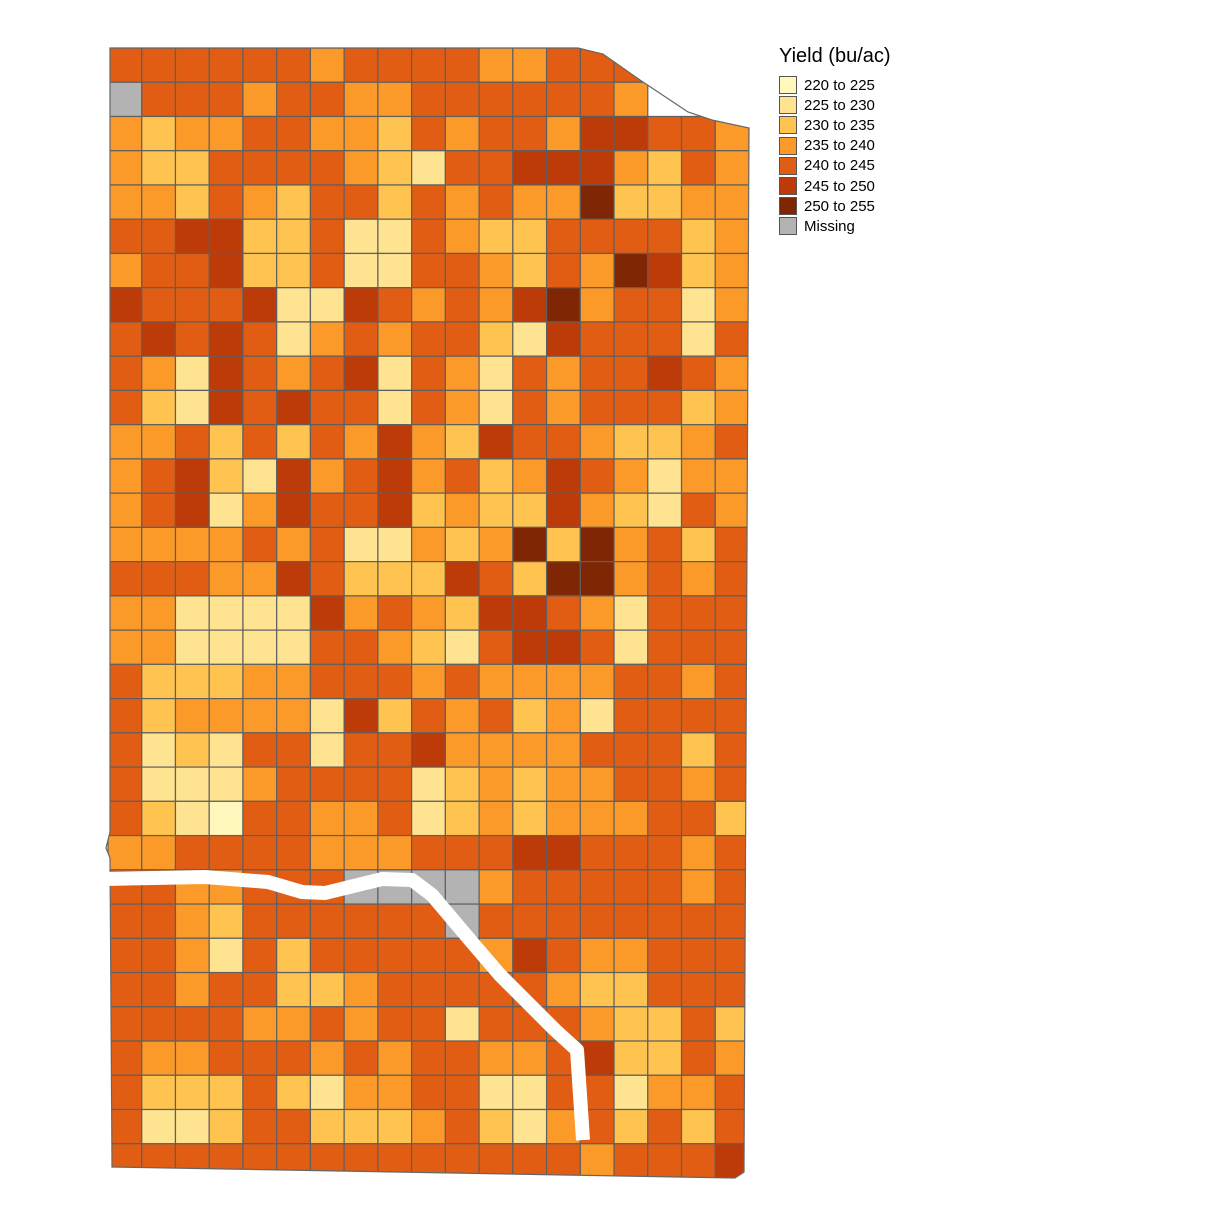 The height and width of the screenshot is (1224, 1224). I want to click on legend-item: 240 to 245, so click(835, 166).